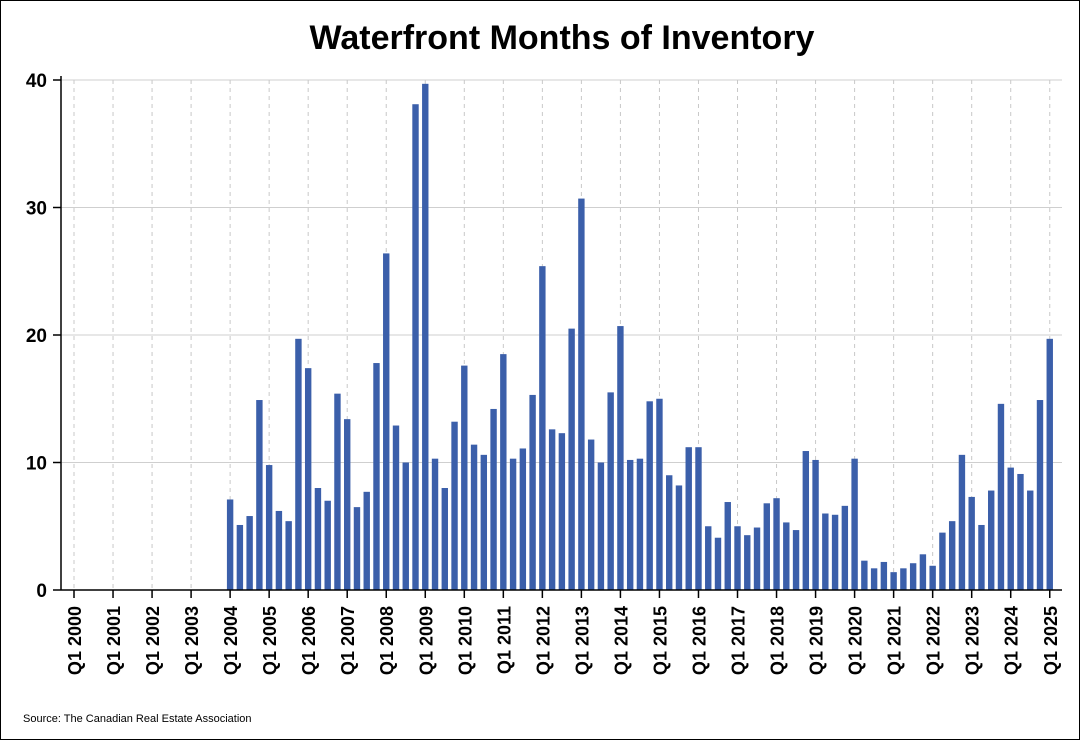 The height and width of the screenshot is (740, 1080). I want to click on y-axis-ticks: 0 10 20 30 40, so click(36, 336).